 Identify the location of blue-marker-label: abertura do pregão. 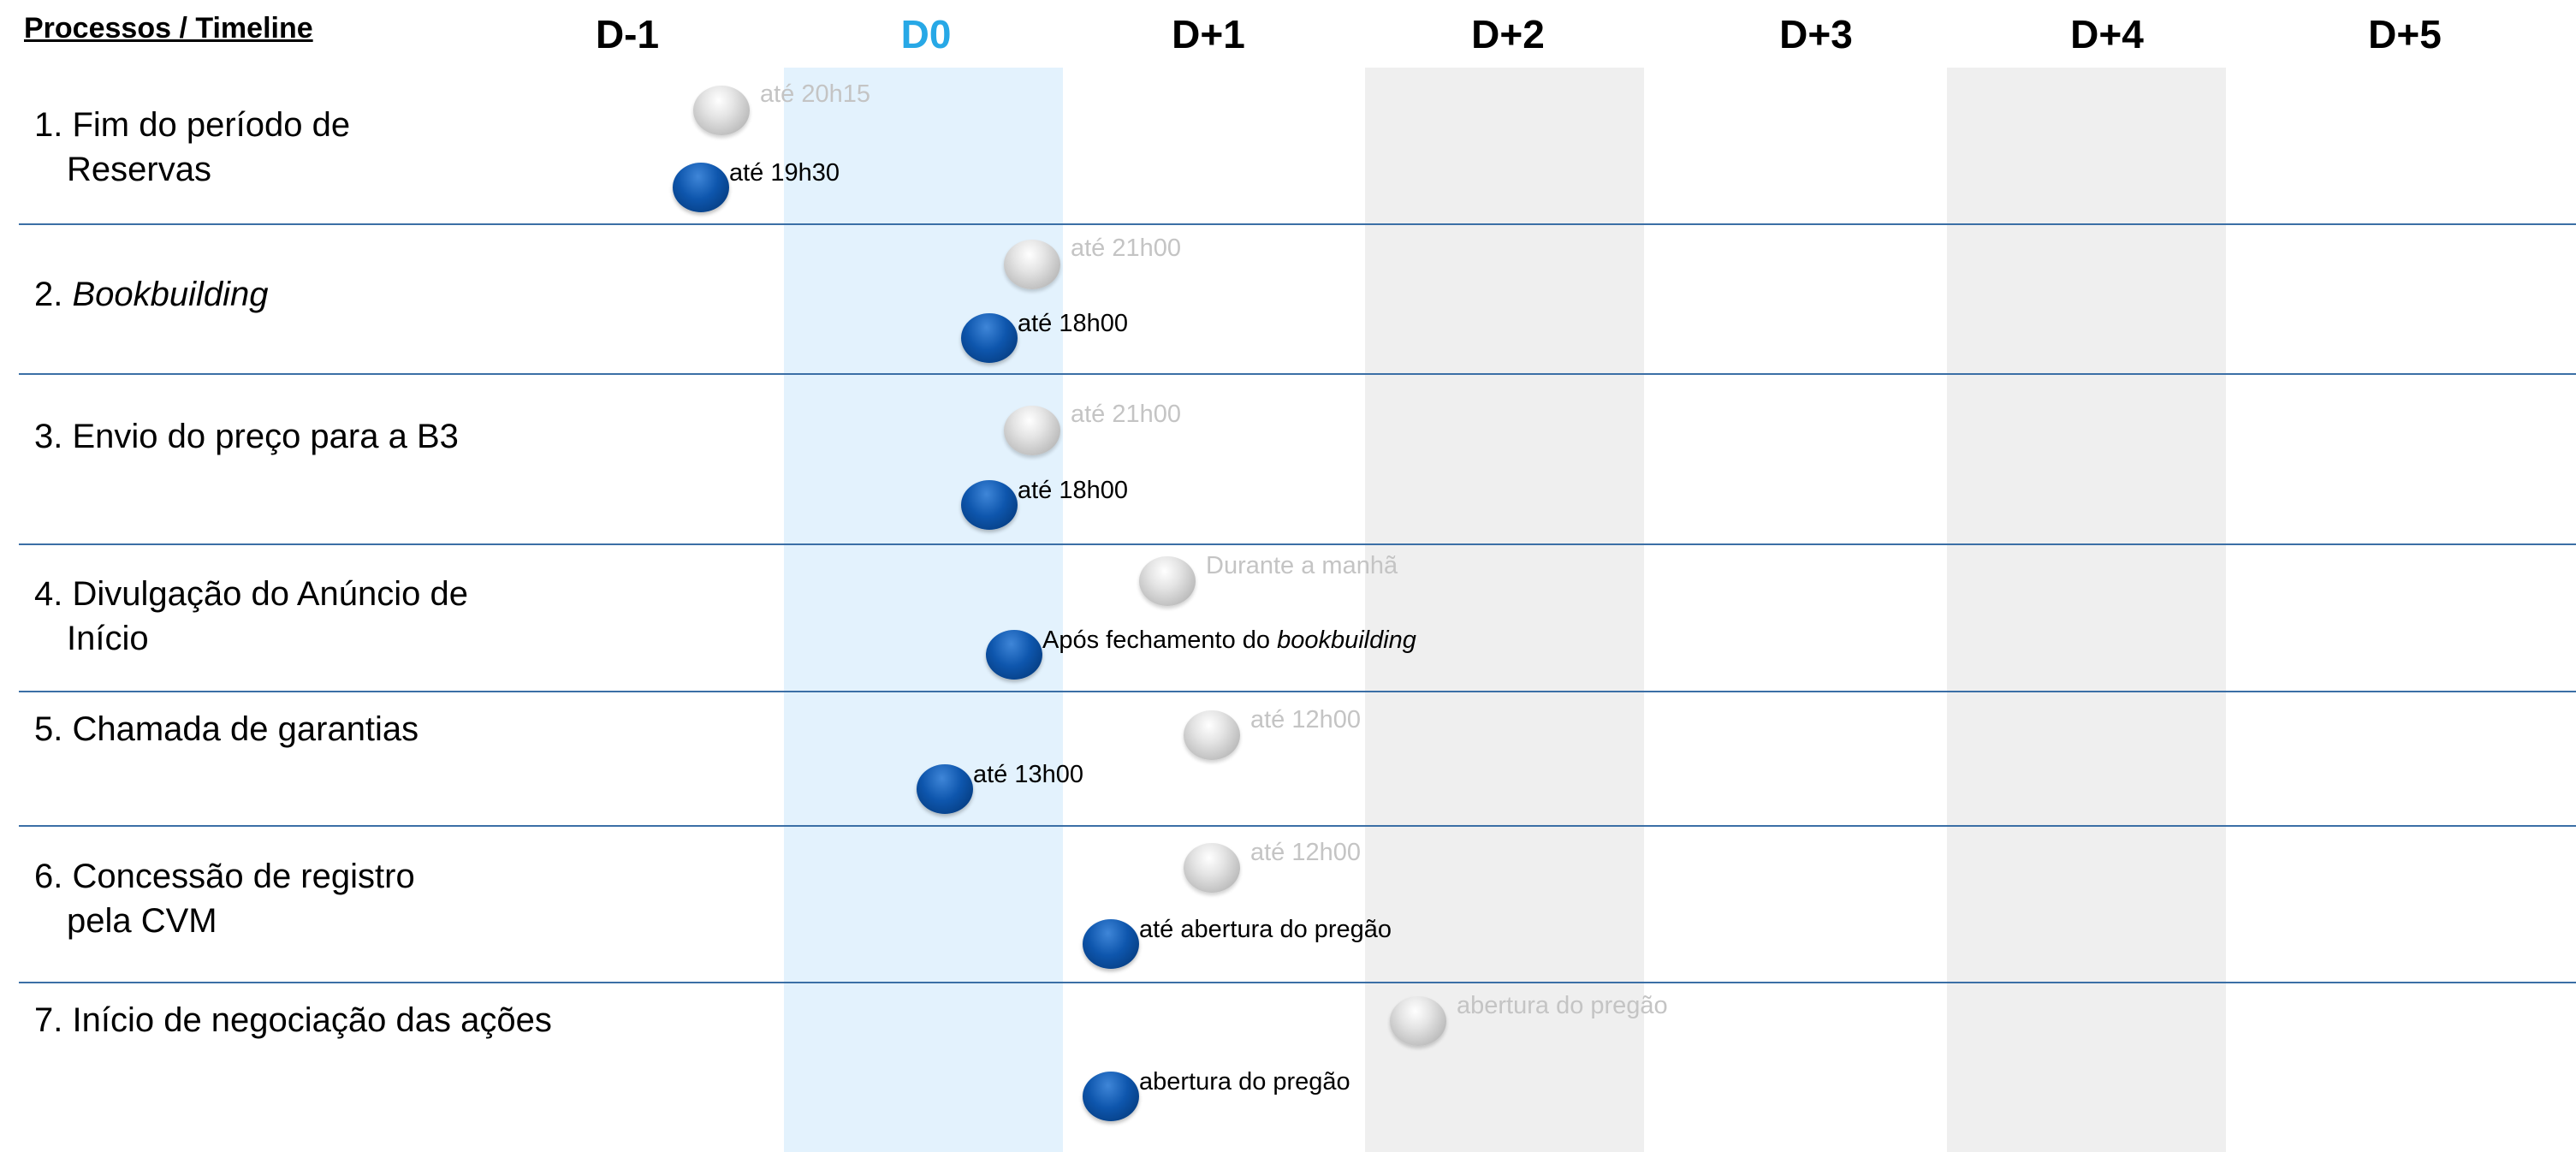
(1244, 1082).